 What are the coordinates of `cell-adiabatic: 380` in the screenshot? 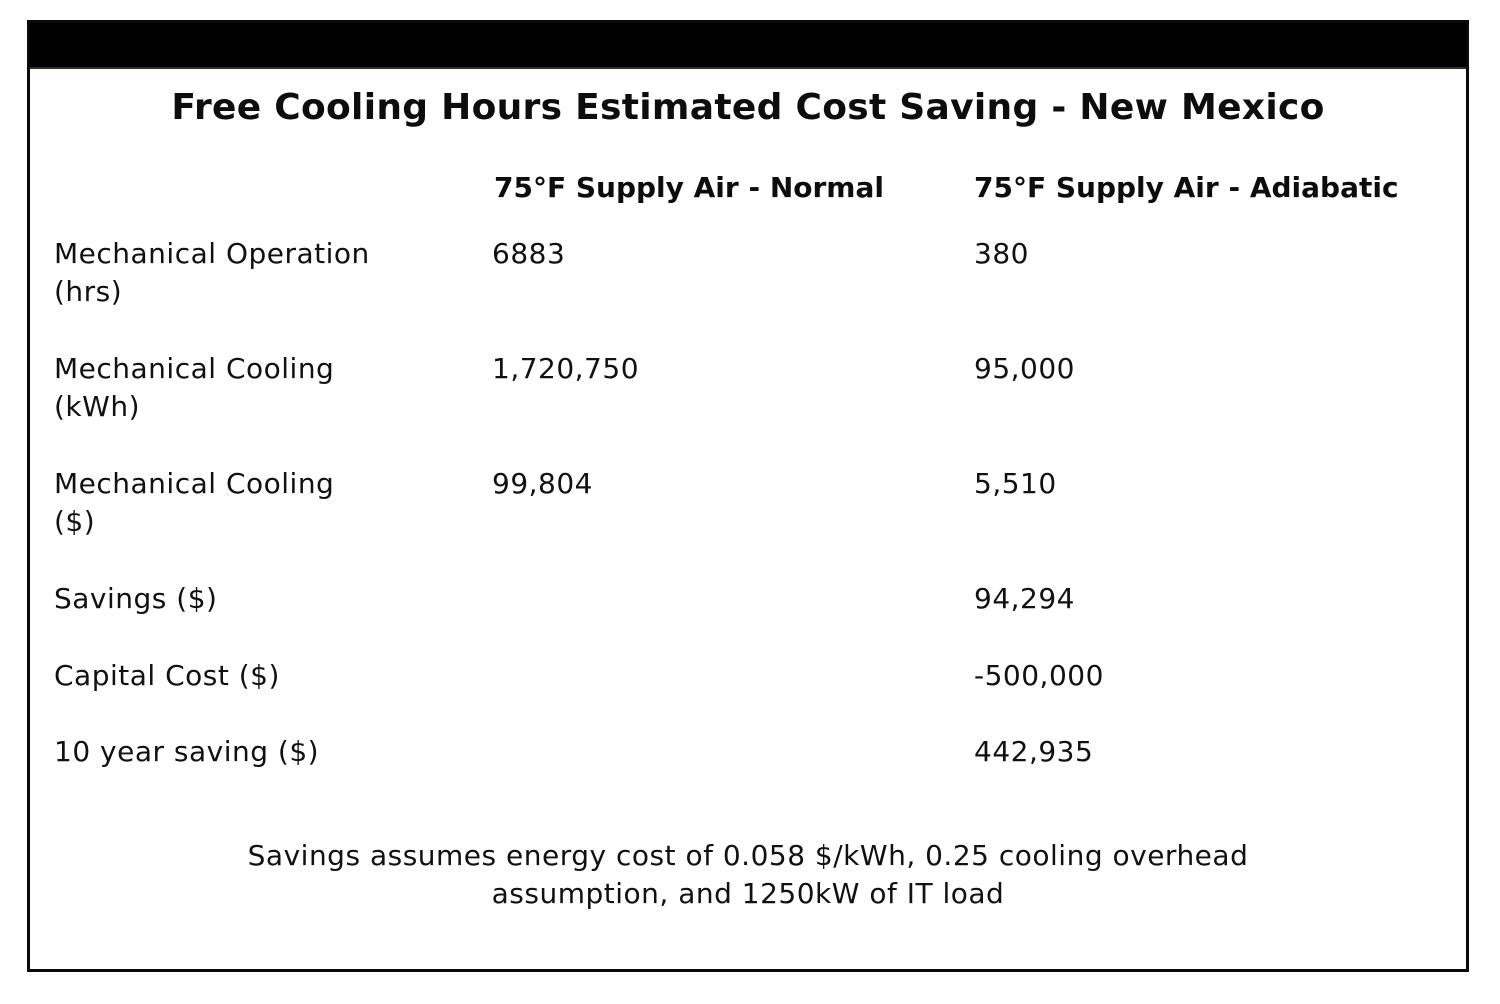 It's located at (1001, 253).